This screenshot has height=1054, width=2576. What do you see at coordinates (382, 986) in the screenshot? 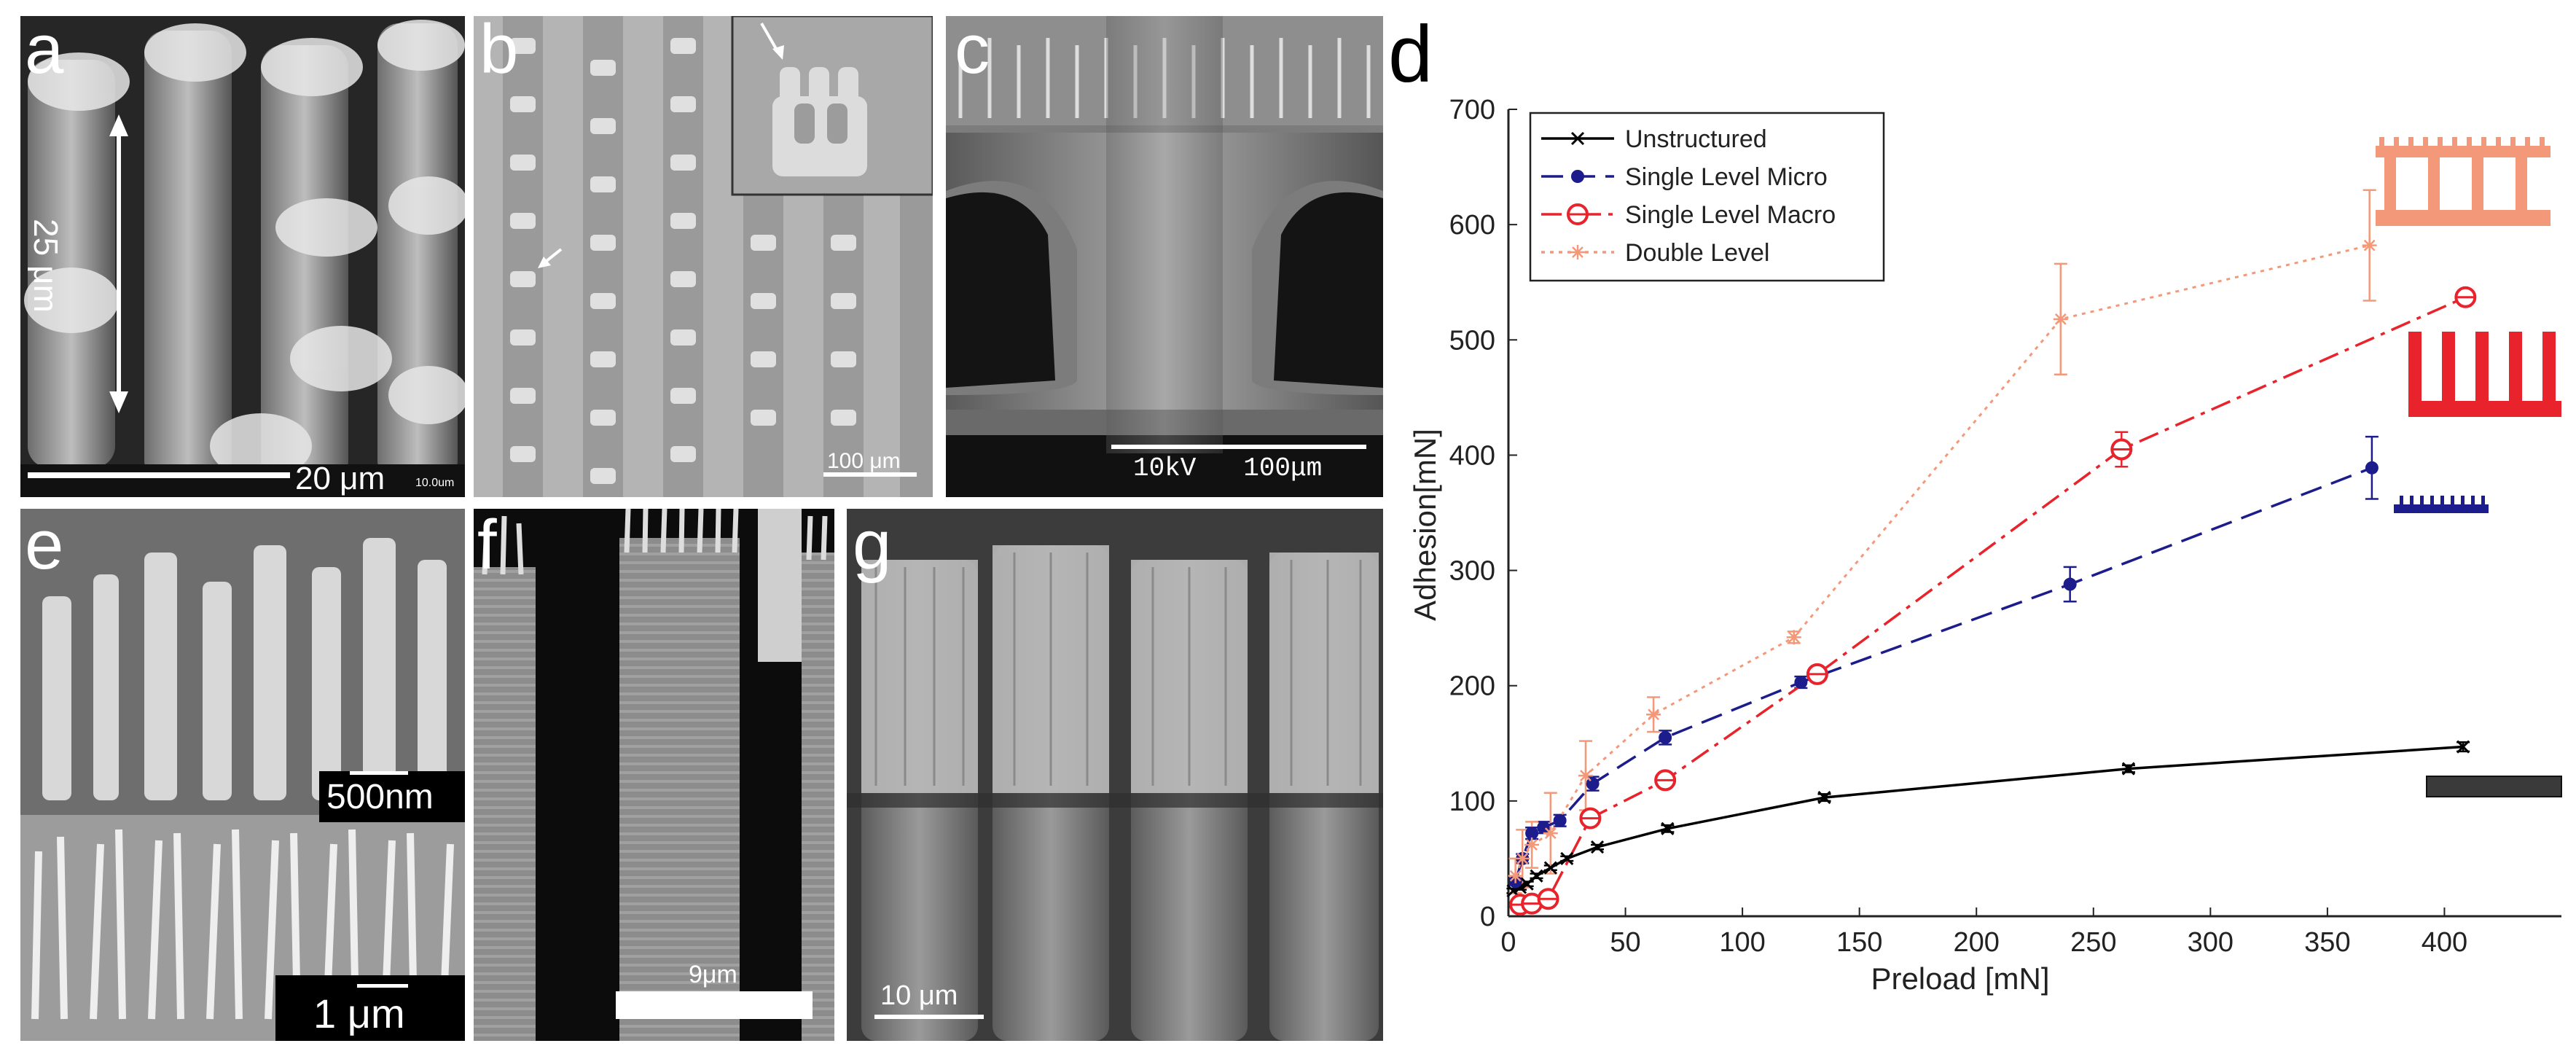
I see `panel-e-scalebar-bottom` at bounding box center [382, 986].